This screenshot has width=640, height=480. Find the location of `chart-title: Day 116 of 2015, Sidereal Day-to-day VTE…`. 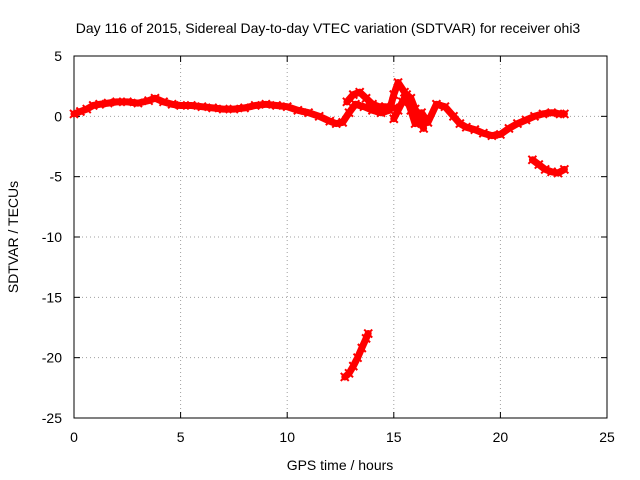

chart-title: Day 116 of 2015, Sidereal Day-to-day VTE… is located at coordinates (328, 28).